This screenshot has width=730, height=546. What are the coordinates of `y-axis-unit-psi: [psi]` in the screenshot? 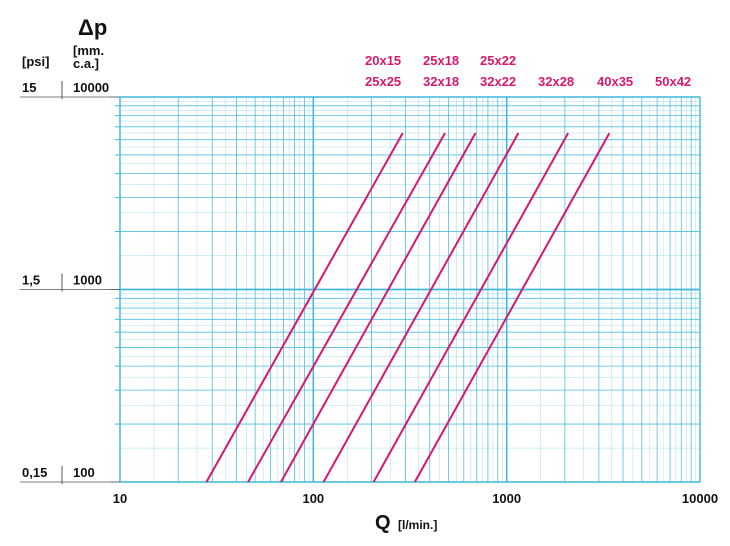 It's located at (35, 61).